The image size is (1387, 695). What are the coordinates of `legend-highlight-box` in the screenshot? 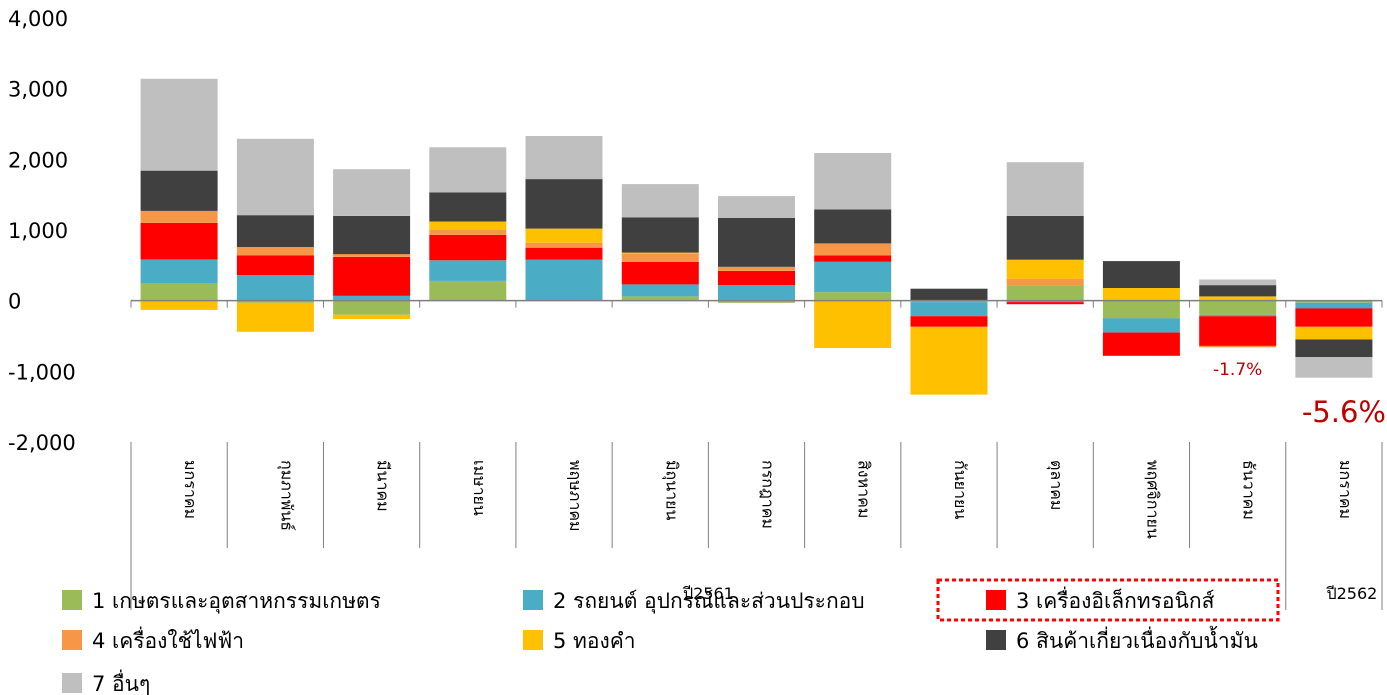 It's located at (1108, 600).